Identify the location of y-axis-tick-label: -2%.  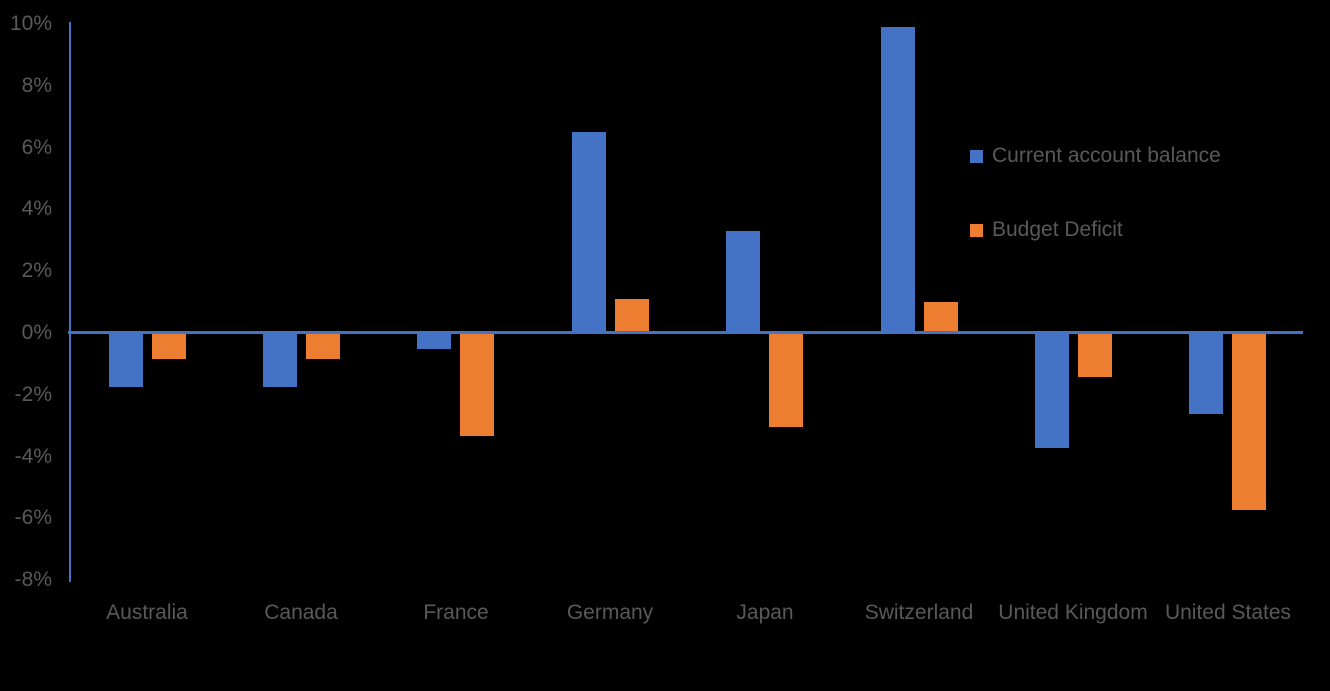
(33, 394).